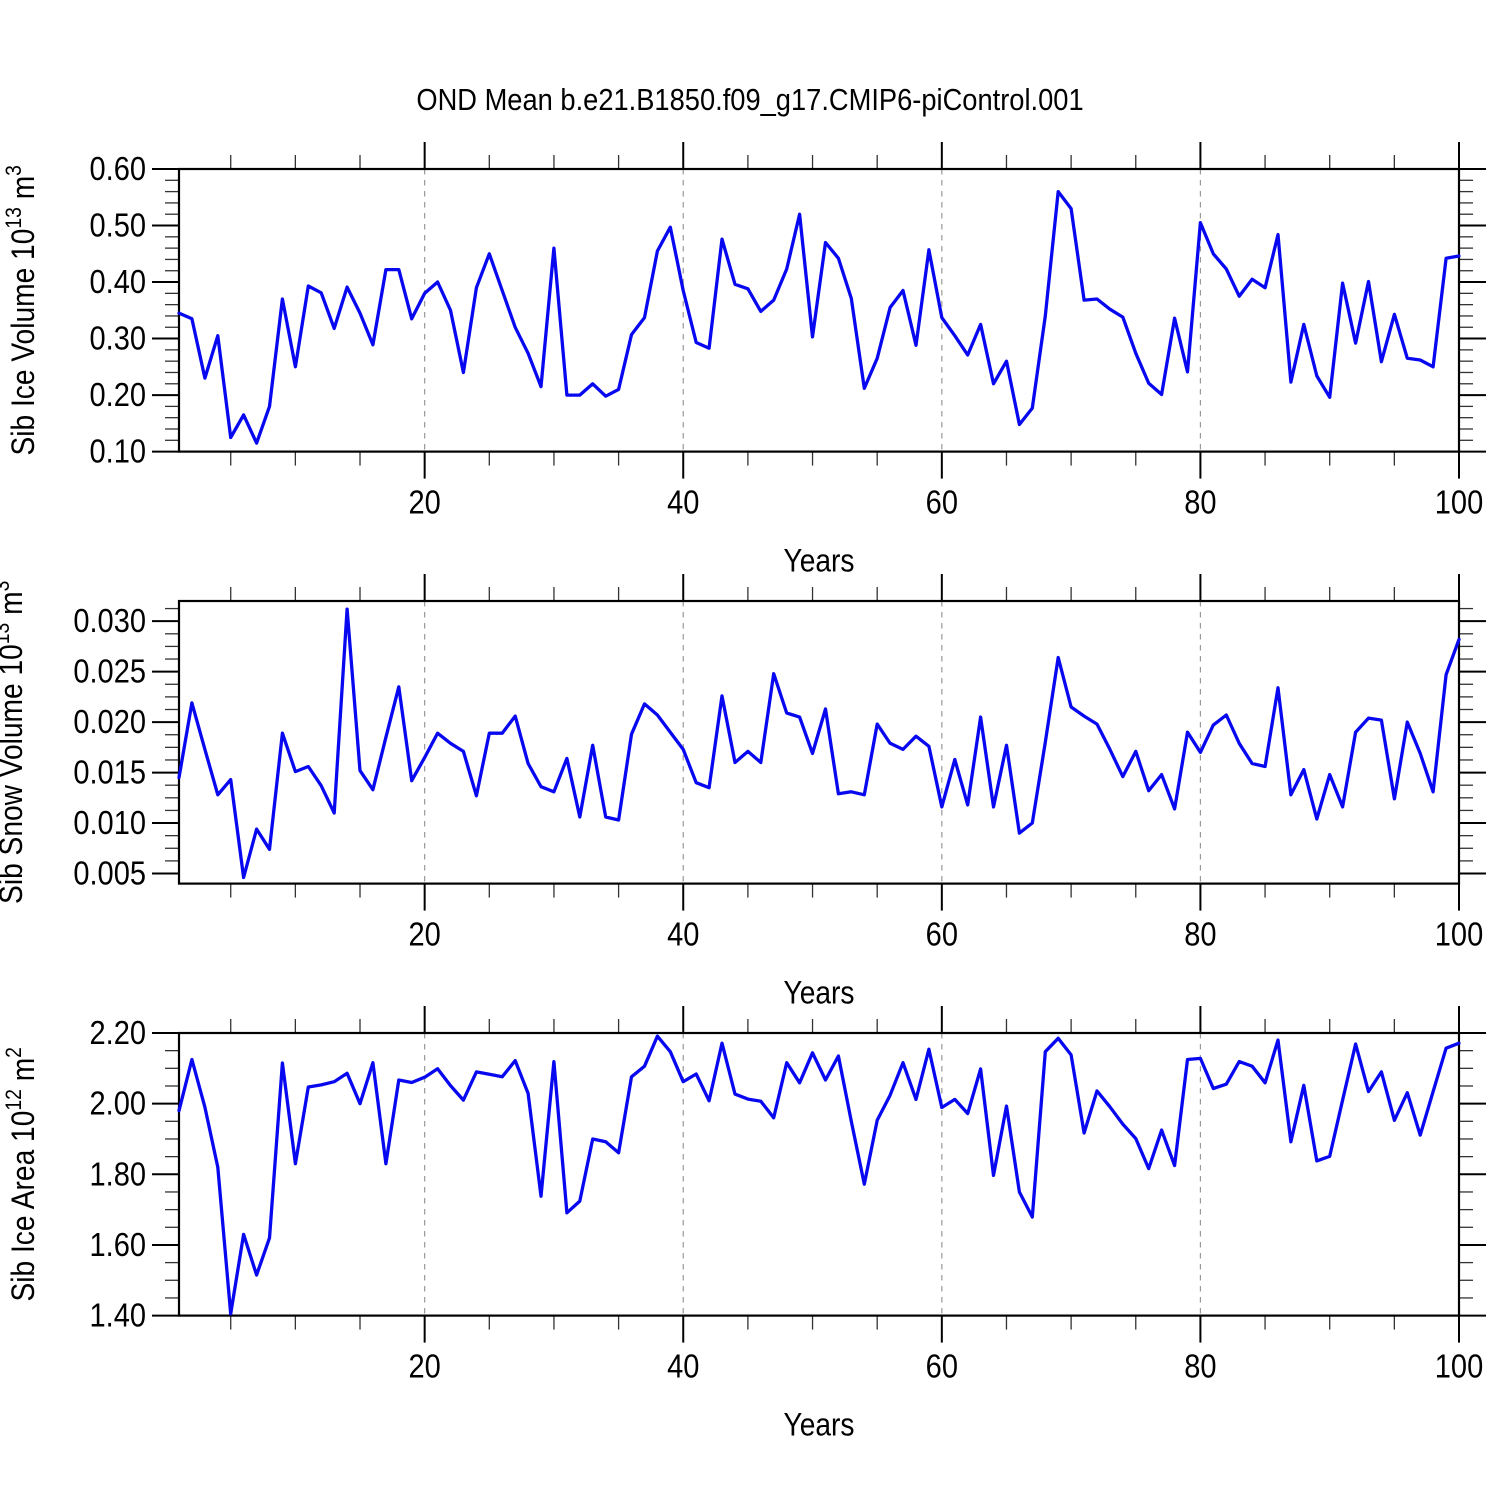 This screenshot has height=1500, width=1500. What do you see at coordinates (109, 822) in the screenshot?
I see `y-tick-label: 0.010` at bounding box center [109, 822].